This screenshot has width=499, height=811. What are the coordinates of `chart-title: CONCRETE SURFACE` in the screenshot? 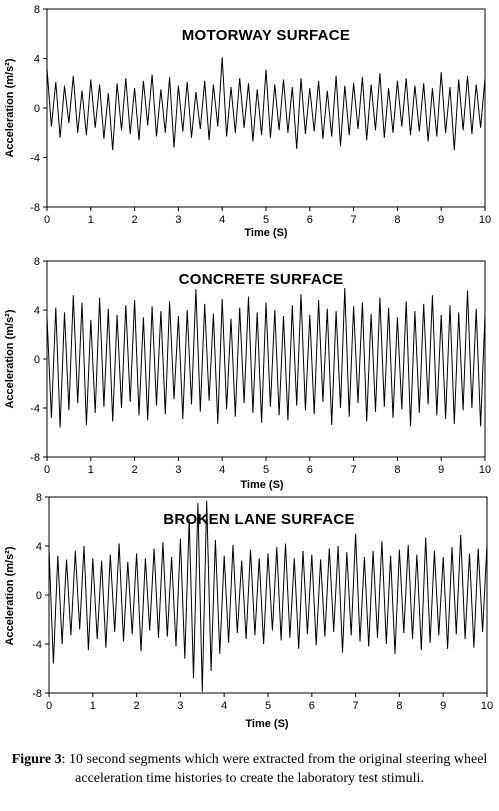 It's located at (261, 279).